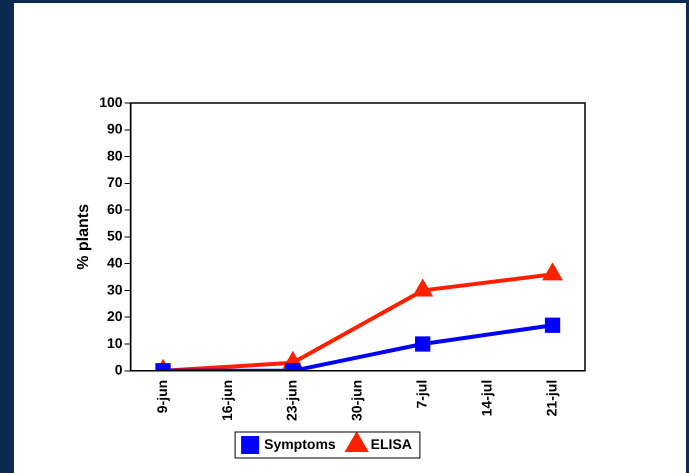 The width and height of the screenshot is (689, 473). What do you see at coordinates (292, 401) in the screenshot?
I see `x-tick-label: 23-jun` at bounding box center [292, 401].